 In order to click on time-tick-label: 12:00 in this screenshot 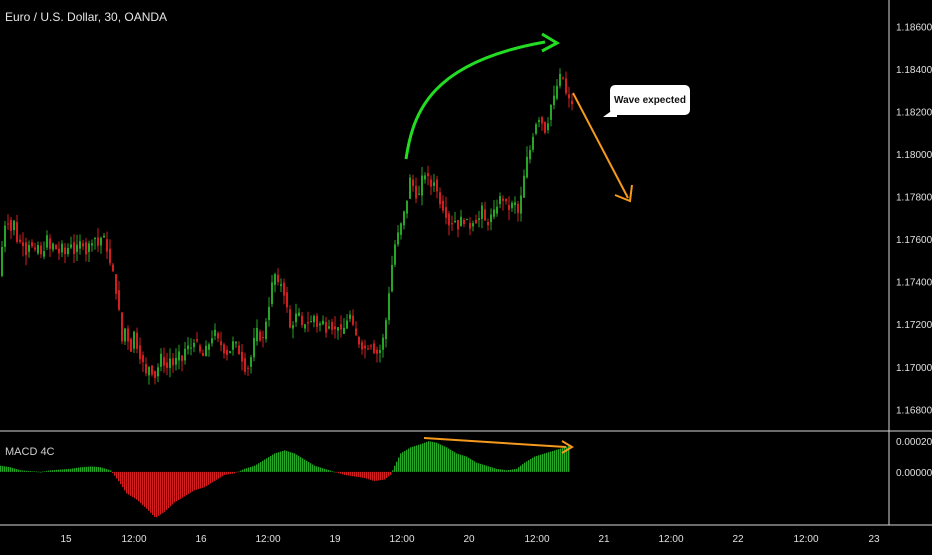, I will do `click(536, 539)`.